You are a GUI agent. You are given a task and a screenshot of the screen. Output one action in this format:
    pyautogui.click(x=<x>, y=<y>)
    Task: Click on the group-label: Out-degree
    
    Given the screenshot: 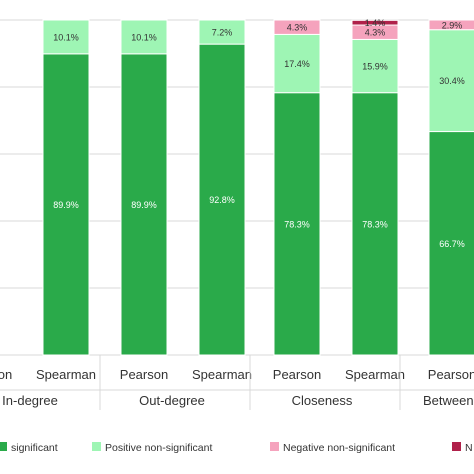 What is the action you would take?
    pyautogui.click(x=172, y=400)
    